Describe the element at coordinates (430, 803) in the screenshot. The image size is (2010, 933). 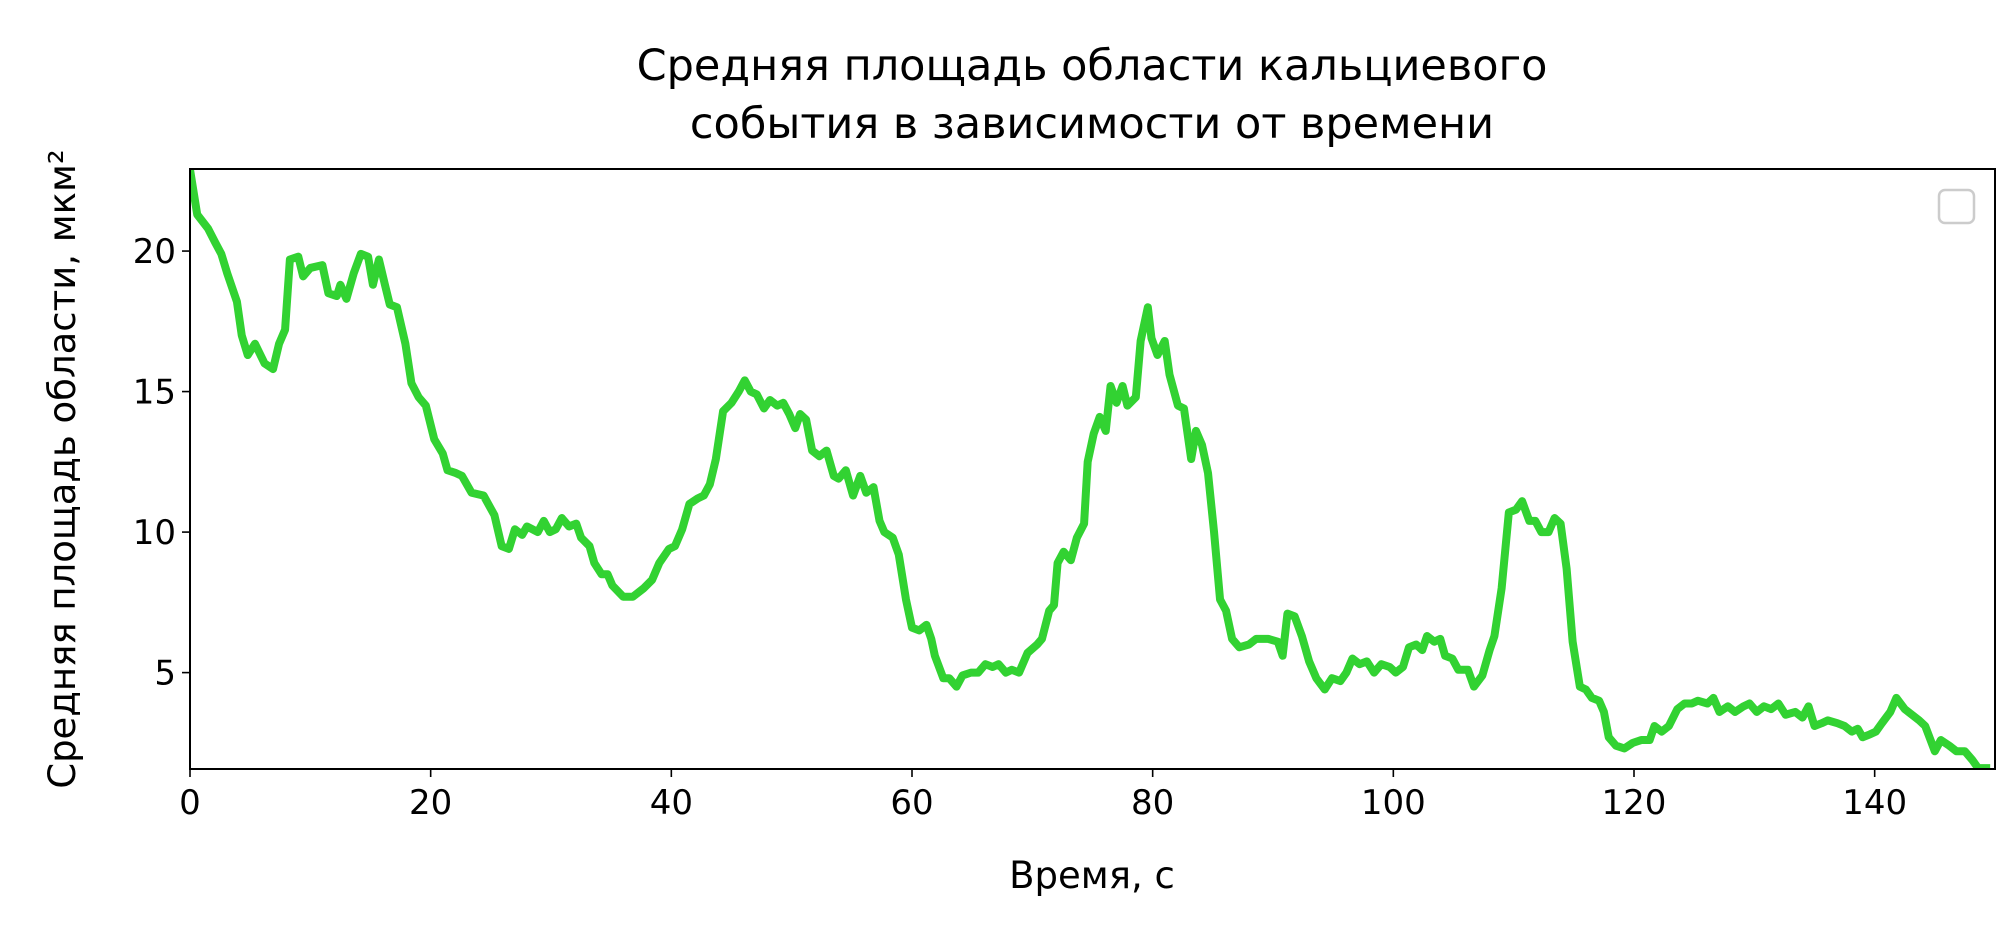
I see `x-tick-label: 20` at that location.